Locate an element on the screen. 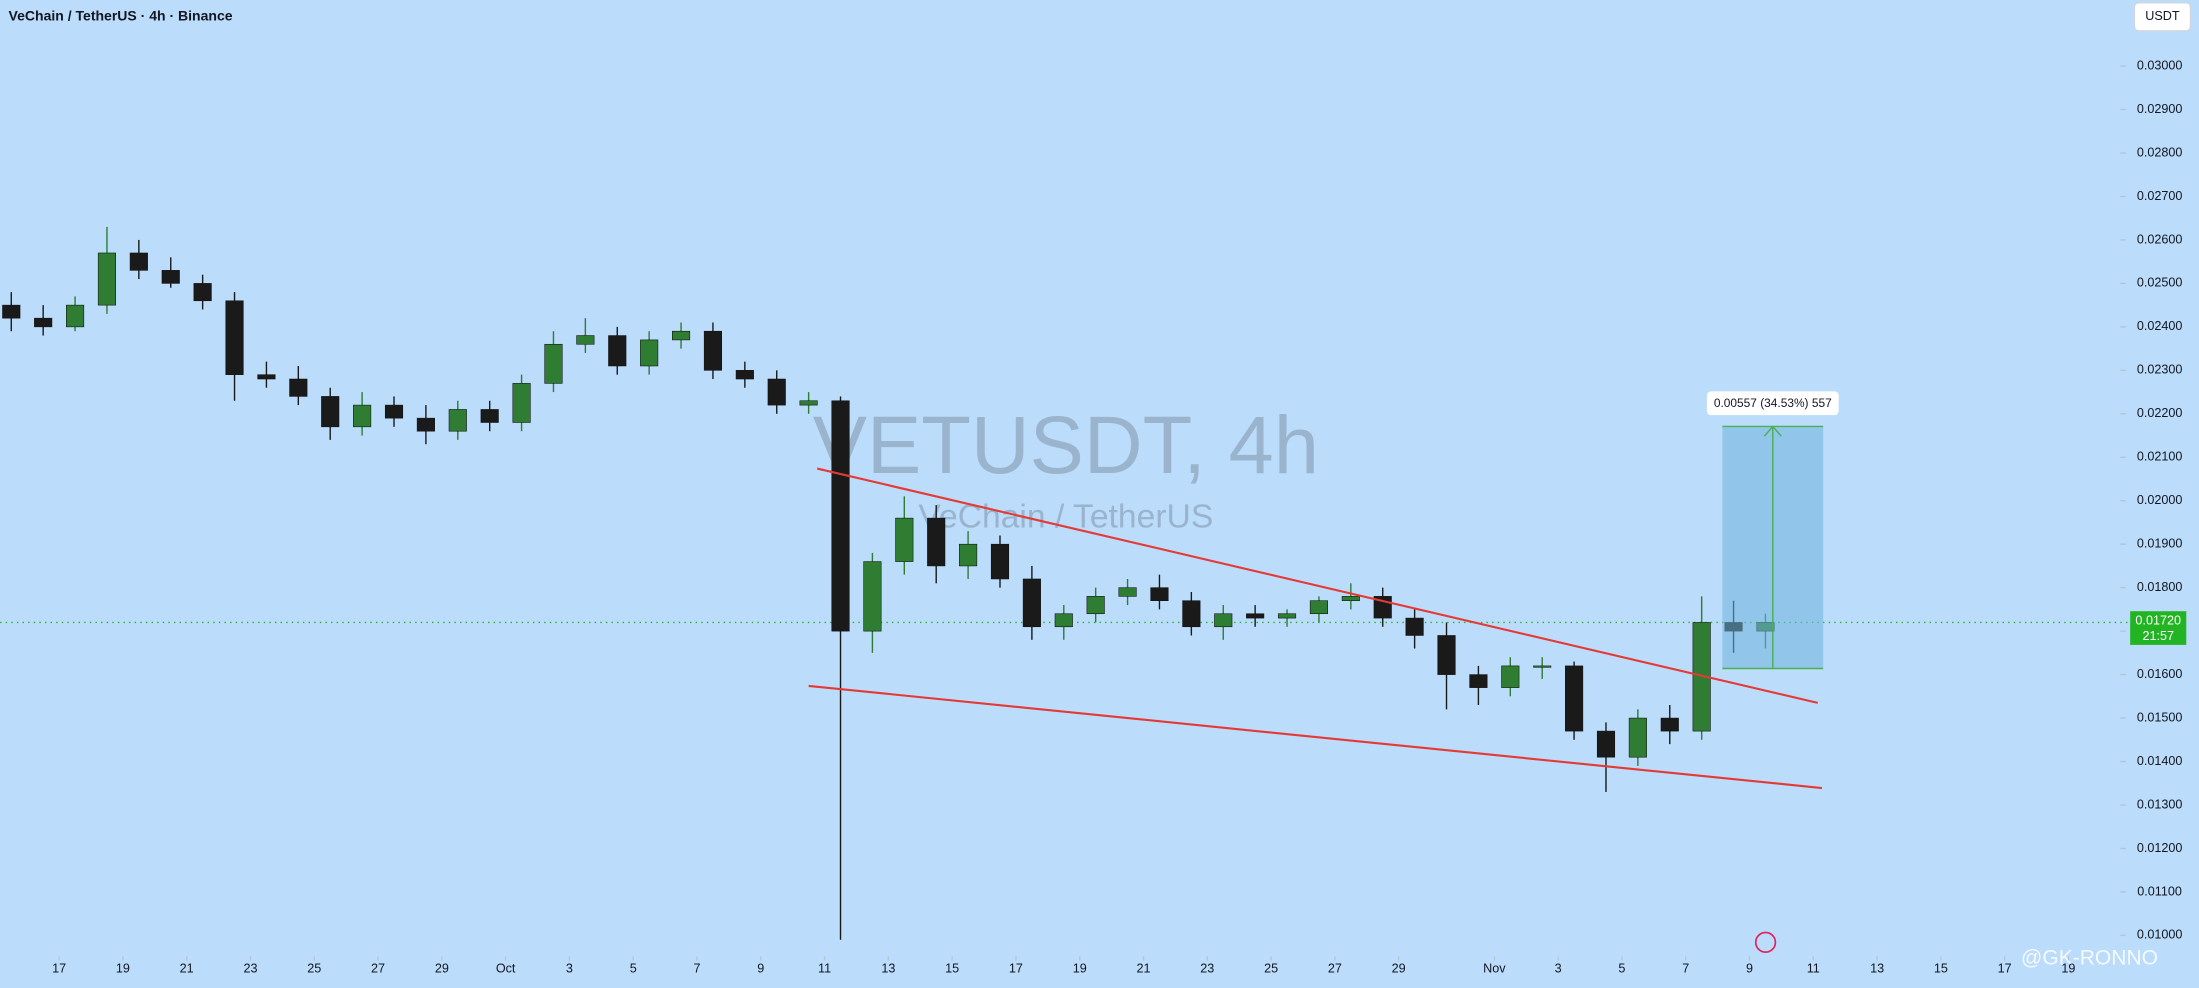 Image resolution: width=2199 pixels, height=988 pixels. y-tick-label: 0.02400 is located at coordinates (2160, 326).